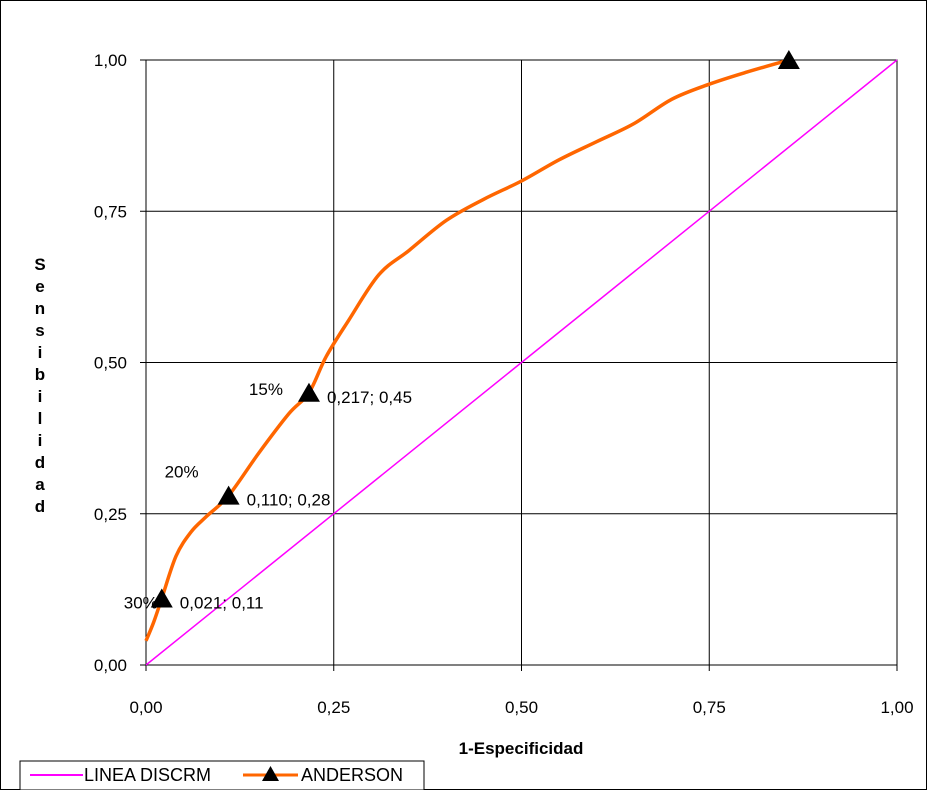  I want to click on x-tick-label: 0,50, so click(521, 707).